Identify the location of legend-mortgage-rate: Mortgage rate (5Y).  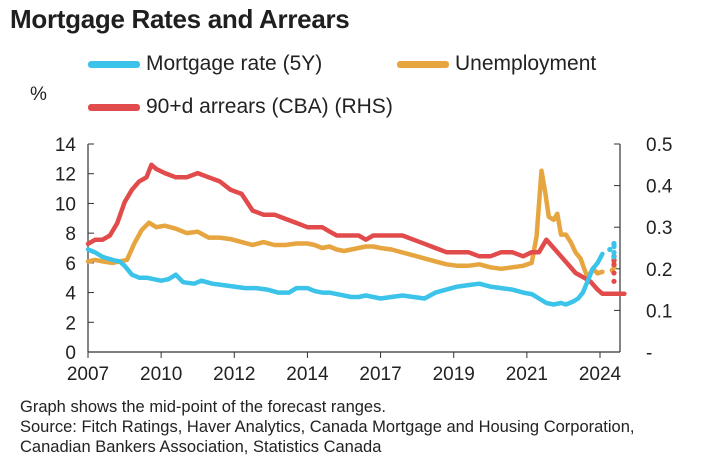
(205, 64).